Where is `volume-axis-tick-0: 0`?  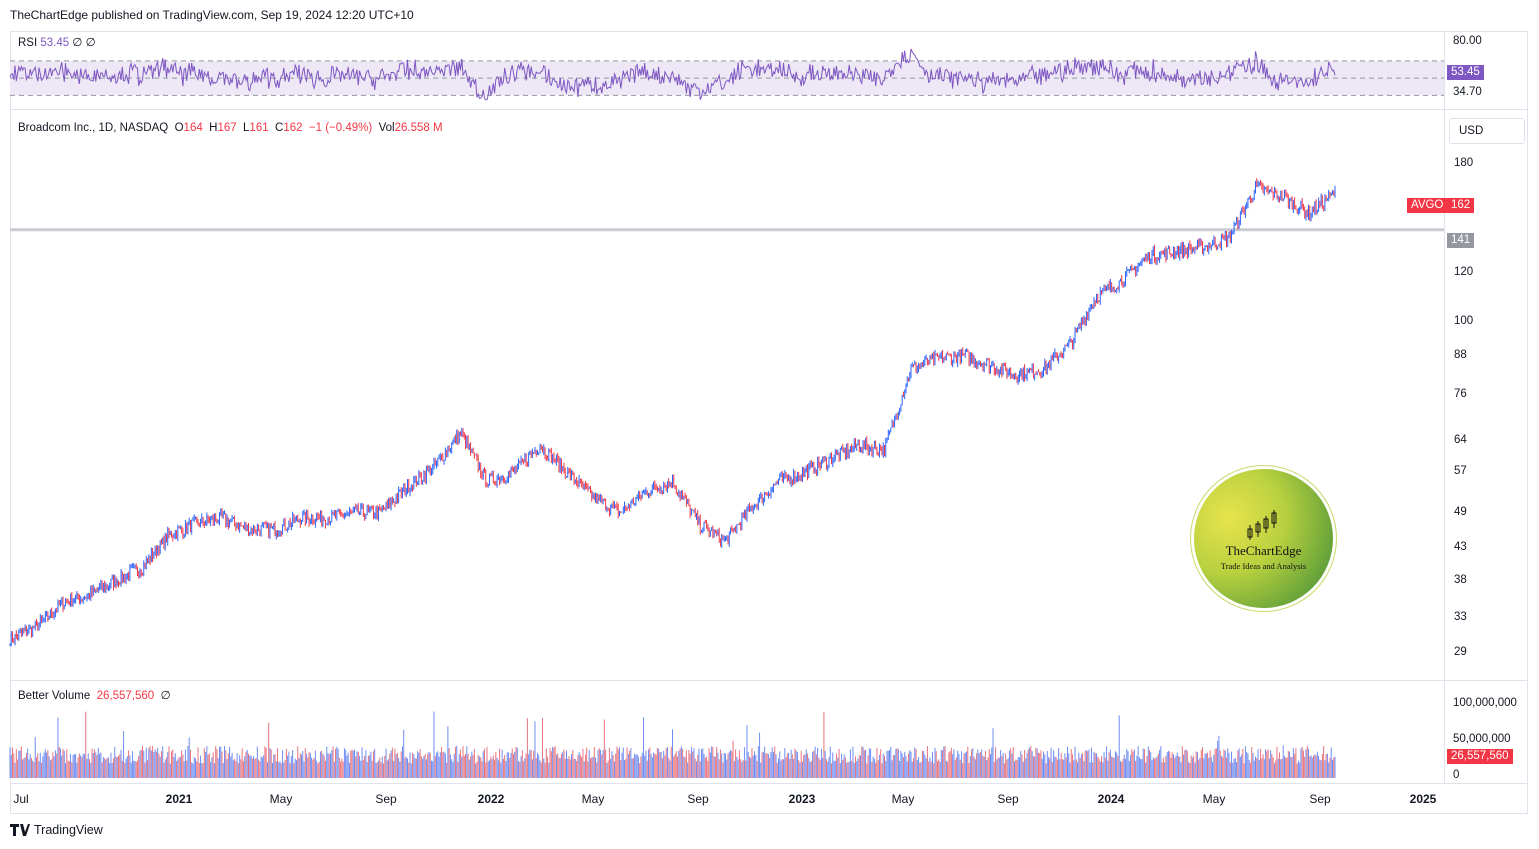 volume-axis-tick-0: 0 is located at coordinates (1456, 775).